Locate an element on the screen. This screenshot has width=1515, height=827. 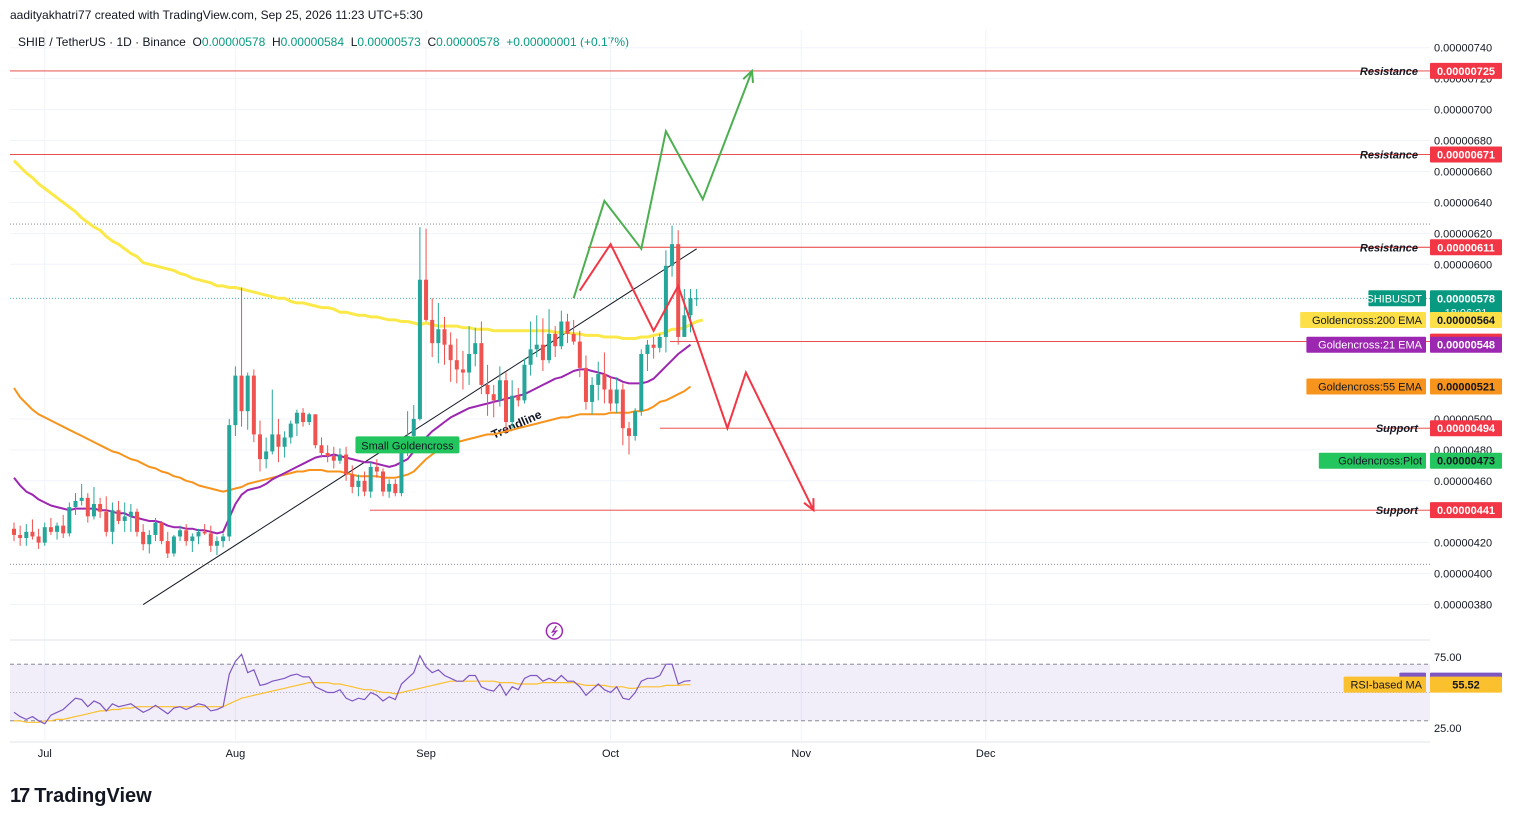
open-value: 0.00000578 is located at coordinates (233, 42).